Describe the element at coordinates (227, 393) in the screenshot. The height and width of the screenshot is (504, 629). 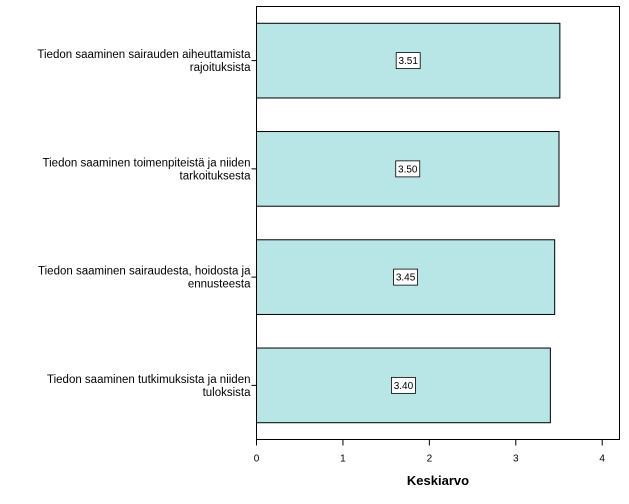
I see `category-label: tuloksista` at that location.